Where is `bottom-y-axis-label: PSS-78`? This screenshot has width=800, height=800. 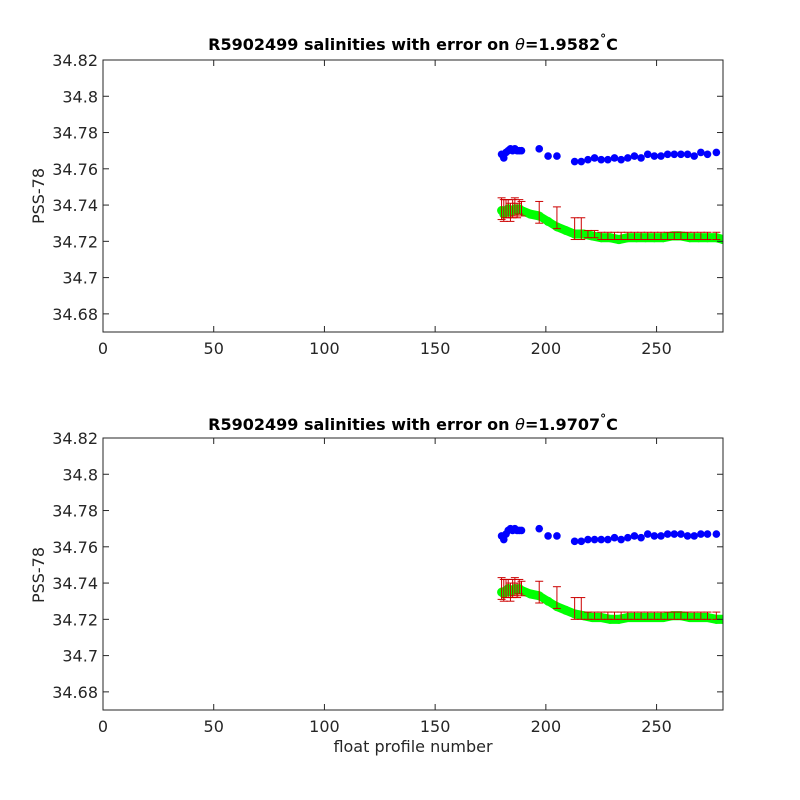
bottom-y-axis-label: PSS-78 is located at coordinates (38, 575).